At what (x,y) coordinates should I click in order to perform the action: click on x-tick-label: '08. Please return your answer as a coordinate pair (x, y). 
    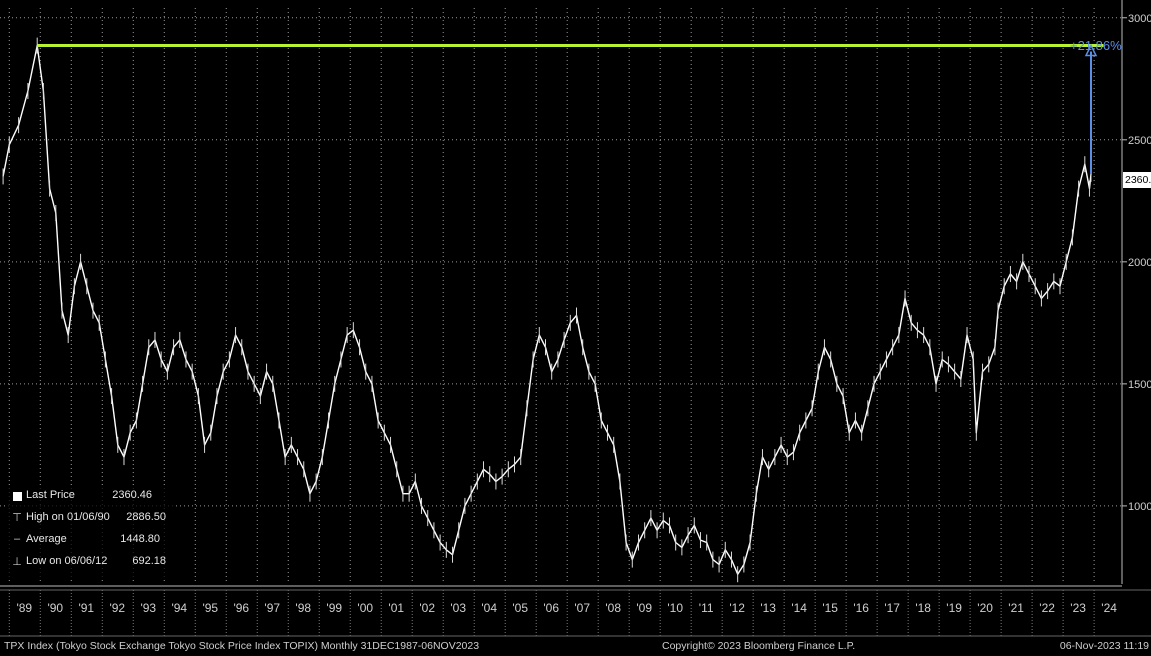
    Looking at the image, I should click on (613, 608).